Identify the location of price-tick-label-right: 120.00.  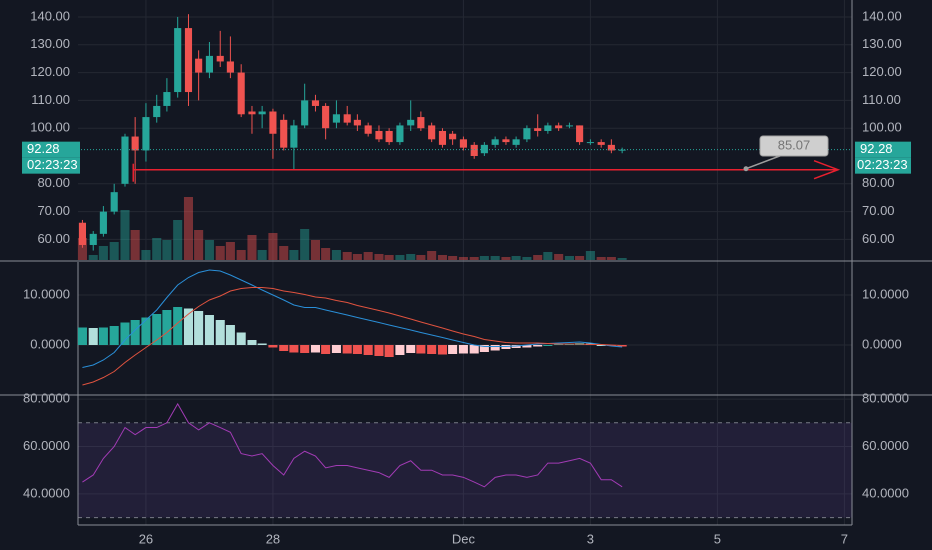
(882, 71).